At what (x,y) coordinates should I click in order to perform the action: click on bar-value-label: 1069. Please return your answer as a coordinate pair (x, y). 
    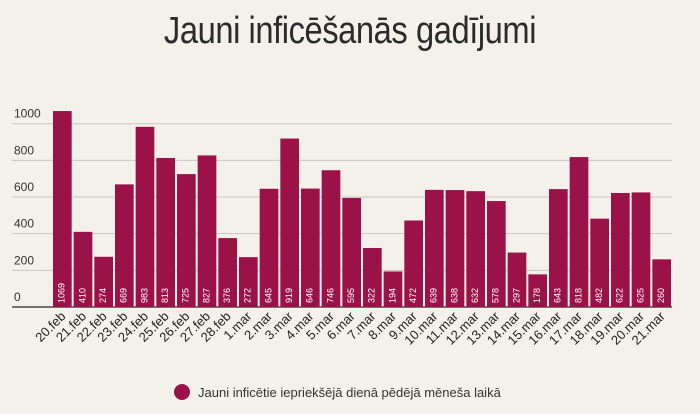
    Looking at the image, I should click on (62, 293).